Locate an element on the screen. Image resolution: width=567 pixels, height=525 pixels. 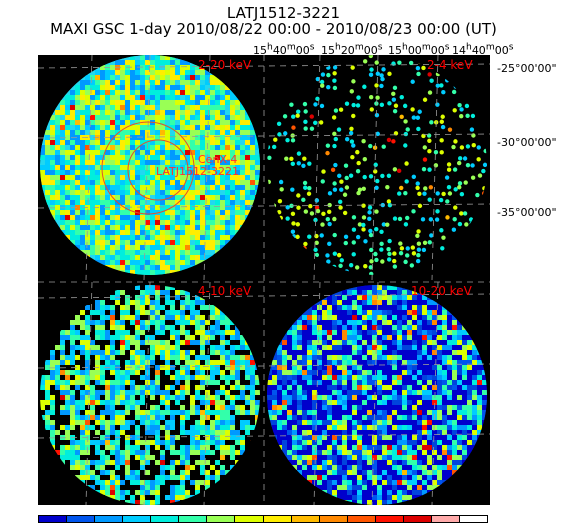
source-circles is located at coordinates (148, 168).